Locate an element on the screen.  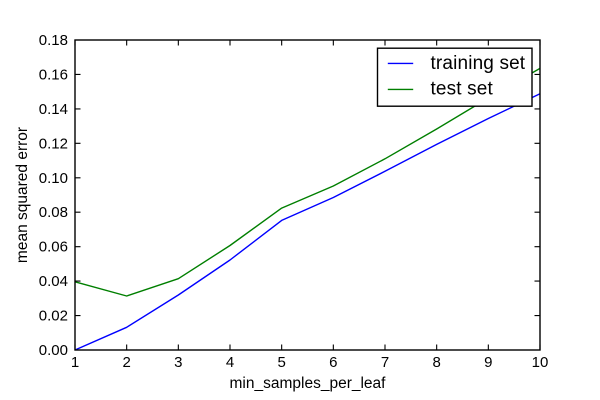
svg-text: 1 is located at coordinates (75, 362).